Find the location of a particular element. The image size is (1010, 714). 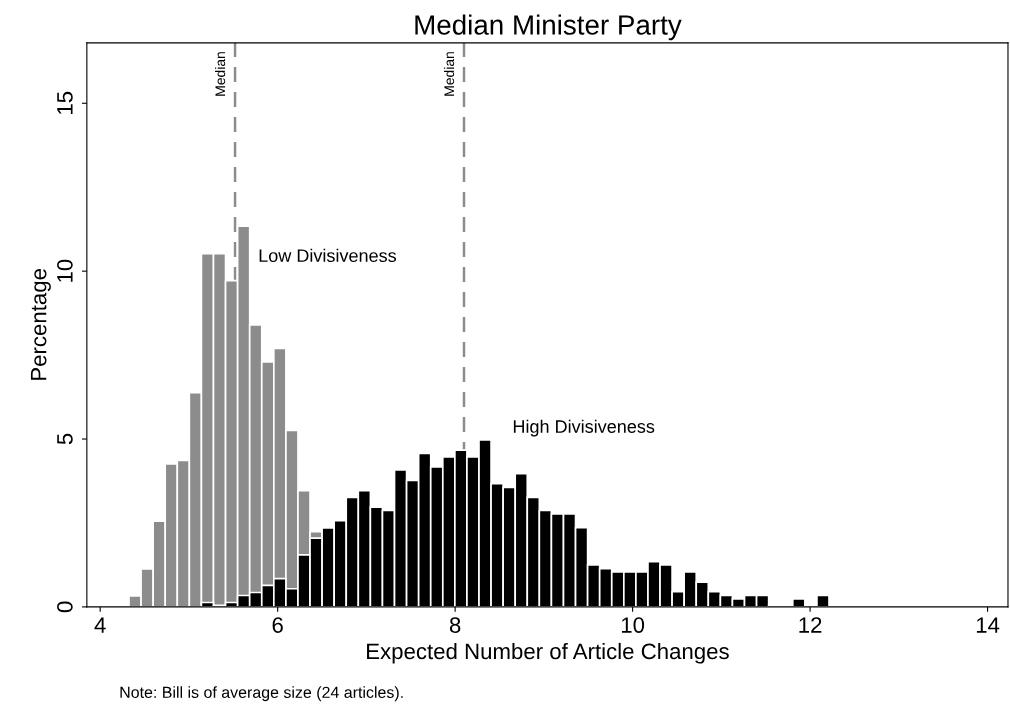

x-tick-label: 14 is located at coordinates (988, 625).